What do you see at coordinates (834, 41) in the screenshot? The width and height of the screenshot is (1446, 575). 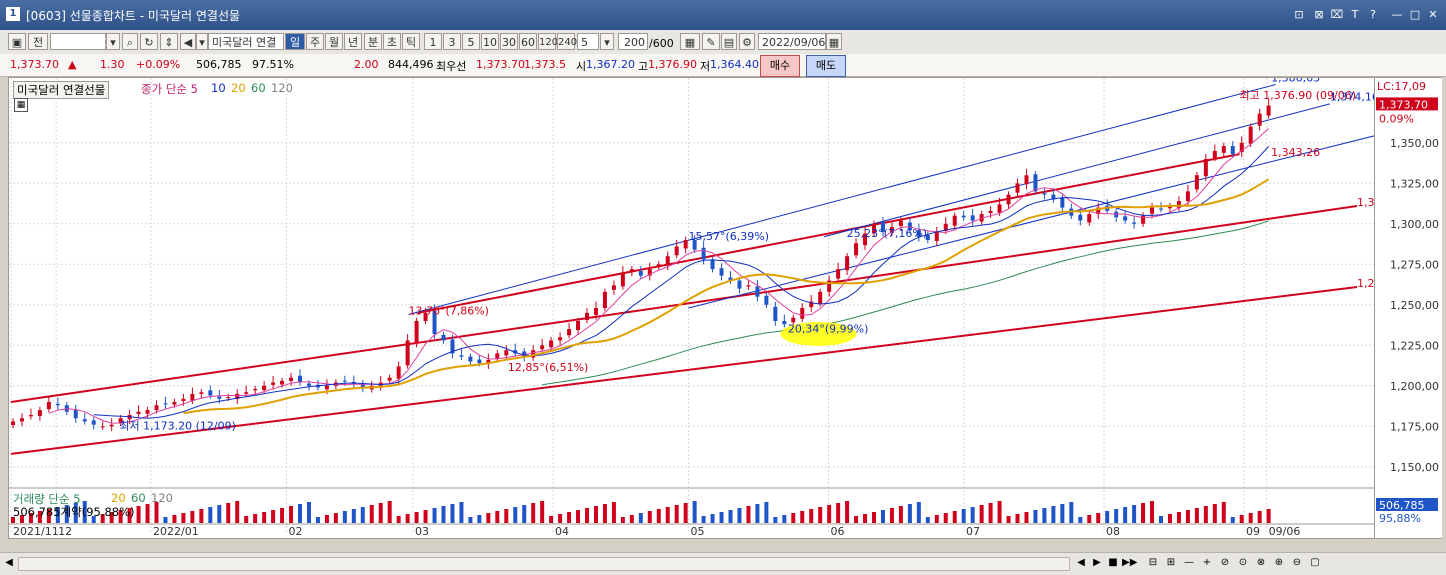 I see `calendar-icon: ▦` at bounding box center [834, 41].